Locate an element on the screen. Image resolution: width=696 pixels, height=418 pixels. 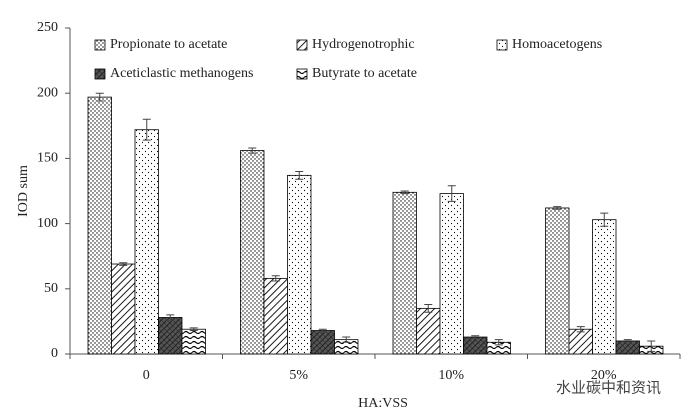
watermark: 水业碳中和资讯 is located at coordinates (608, 388).